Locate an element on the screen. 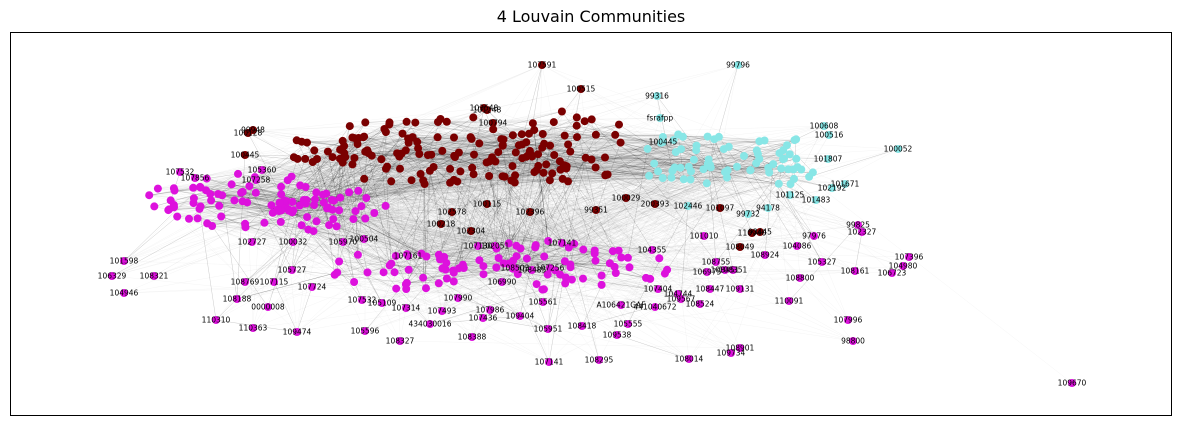 Image resolution: width=1182 pixels, height=427 pixels. node-label: 107591 is located at coordinates (542, 65).